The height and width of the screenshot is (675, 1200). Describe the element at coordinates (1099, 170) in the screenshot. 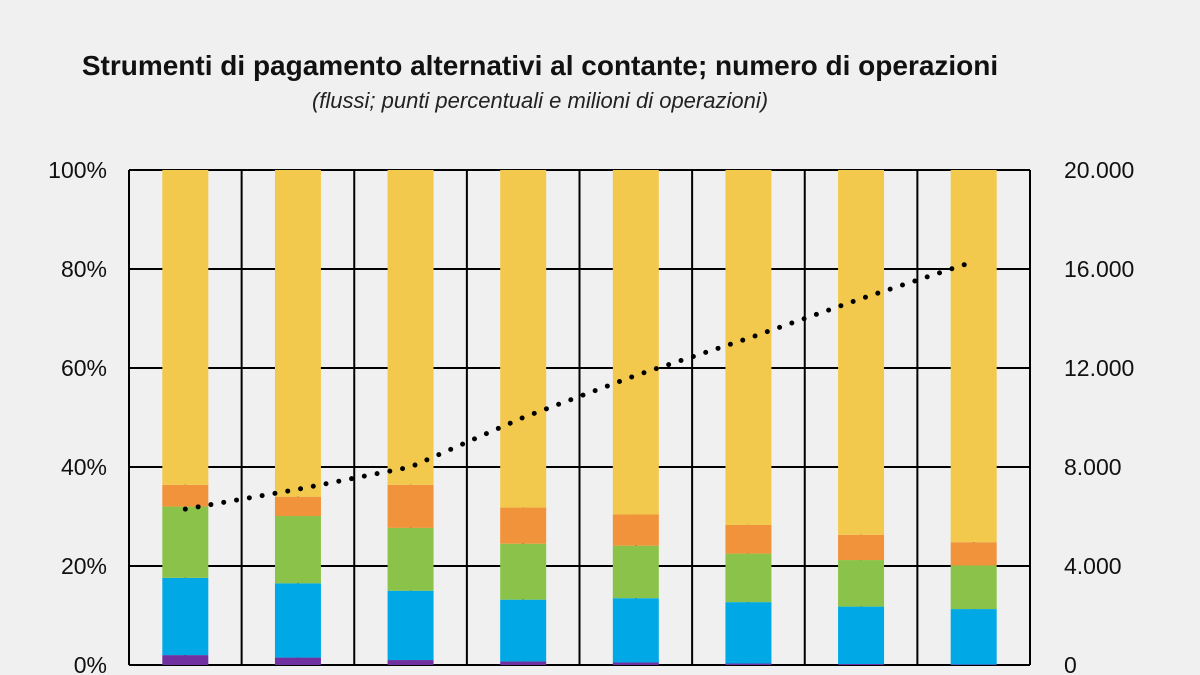

I see `y-right-tick-label: 20.000` at that location.